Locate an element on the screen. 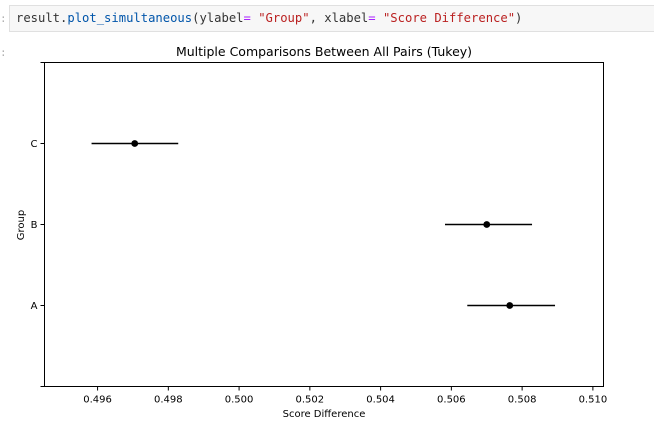  output-gutter-prompt: : is located at coordinates (3, 52).